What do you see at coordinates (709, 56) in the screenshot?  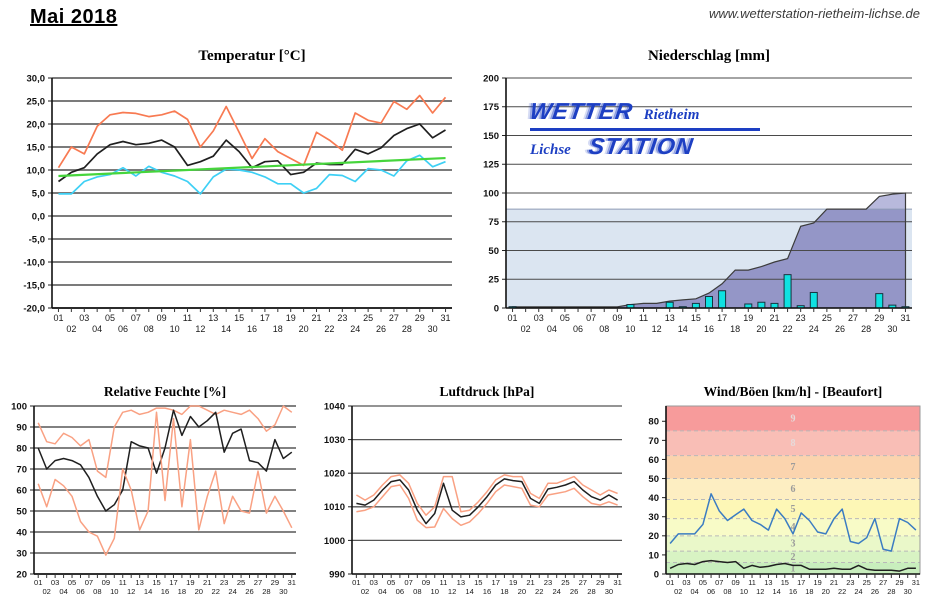 I see `precipitation-chart-title: Niederschlag [mm]` at bounding box center [709, 56].